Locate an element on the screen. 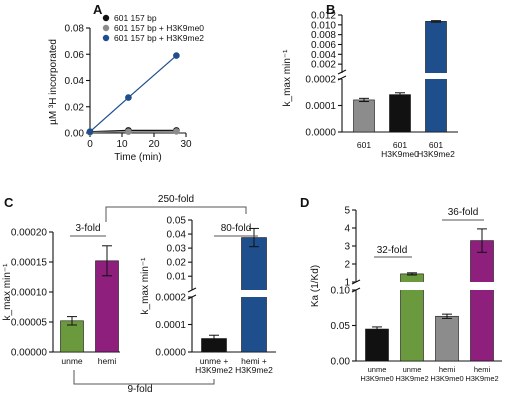 Image resolution: width=506 pixels, height=400 pixels. panel-d-y-tick-label: 4 is located at coordinates (347, 229).